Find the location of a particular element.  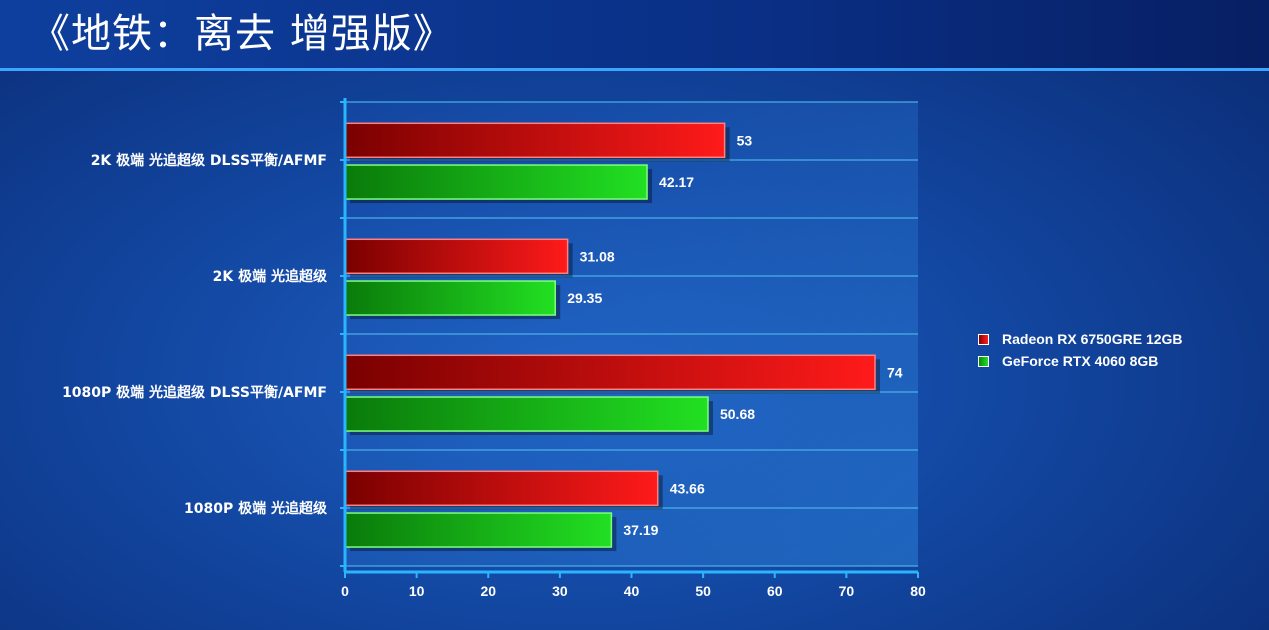

value-label: 53 is located at coordinates (745, 140).